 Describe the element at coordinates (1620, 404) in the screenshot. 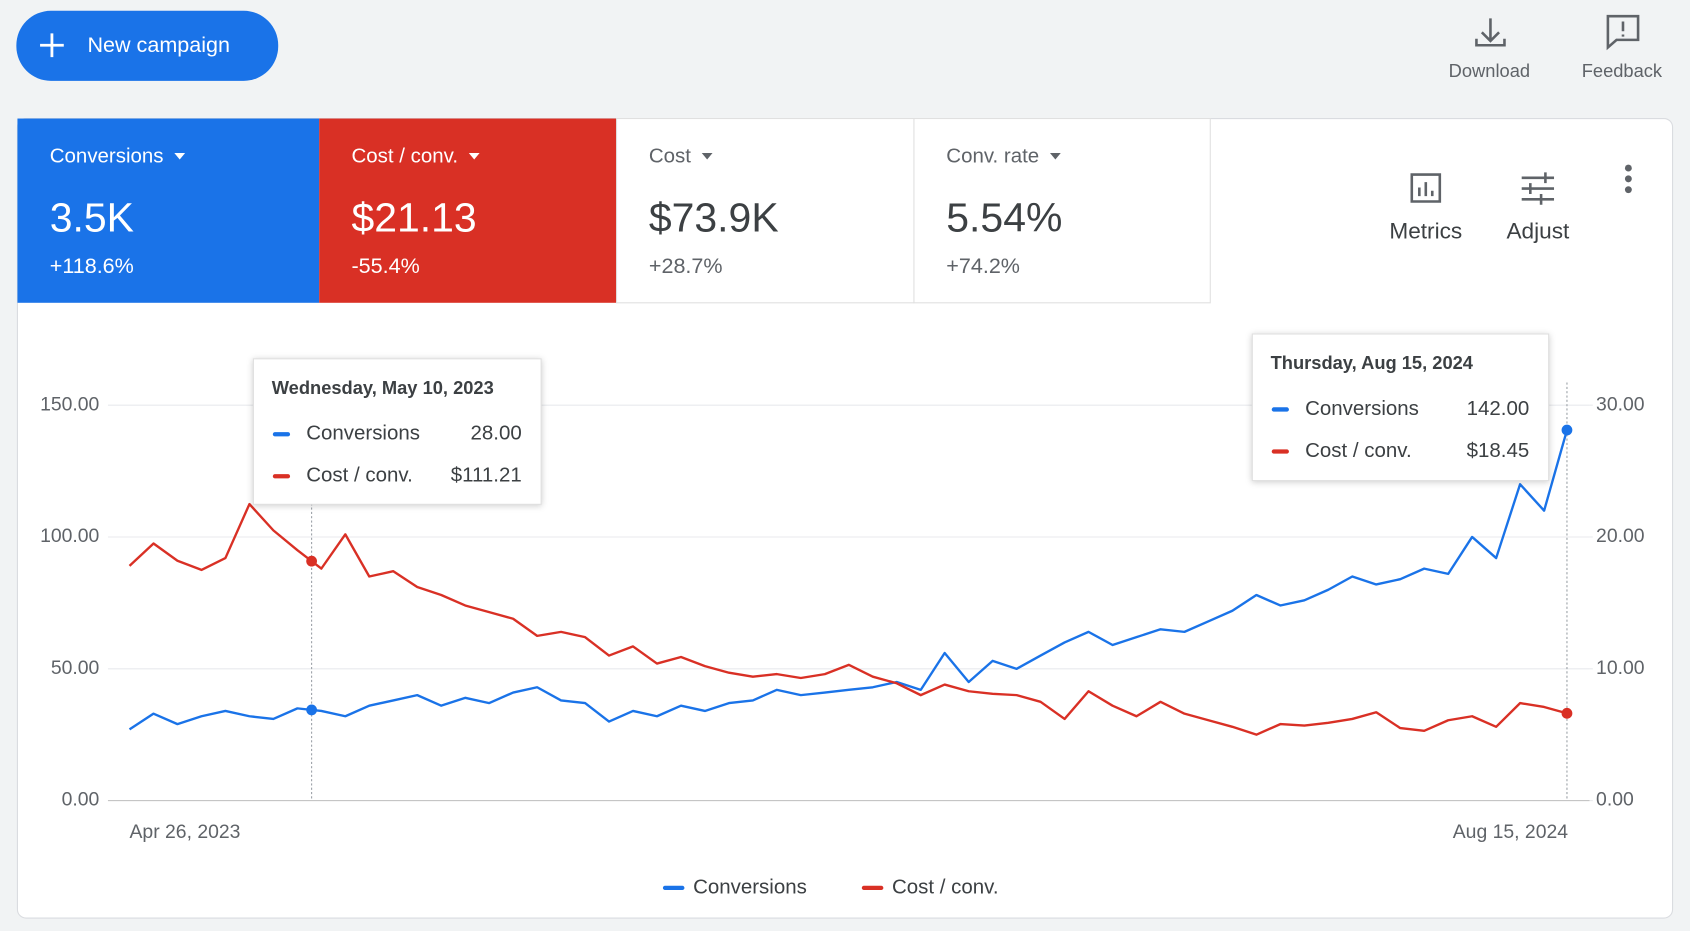

I see `y2-tick-label: 30.00` at that location.